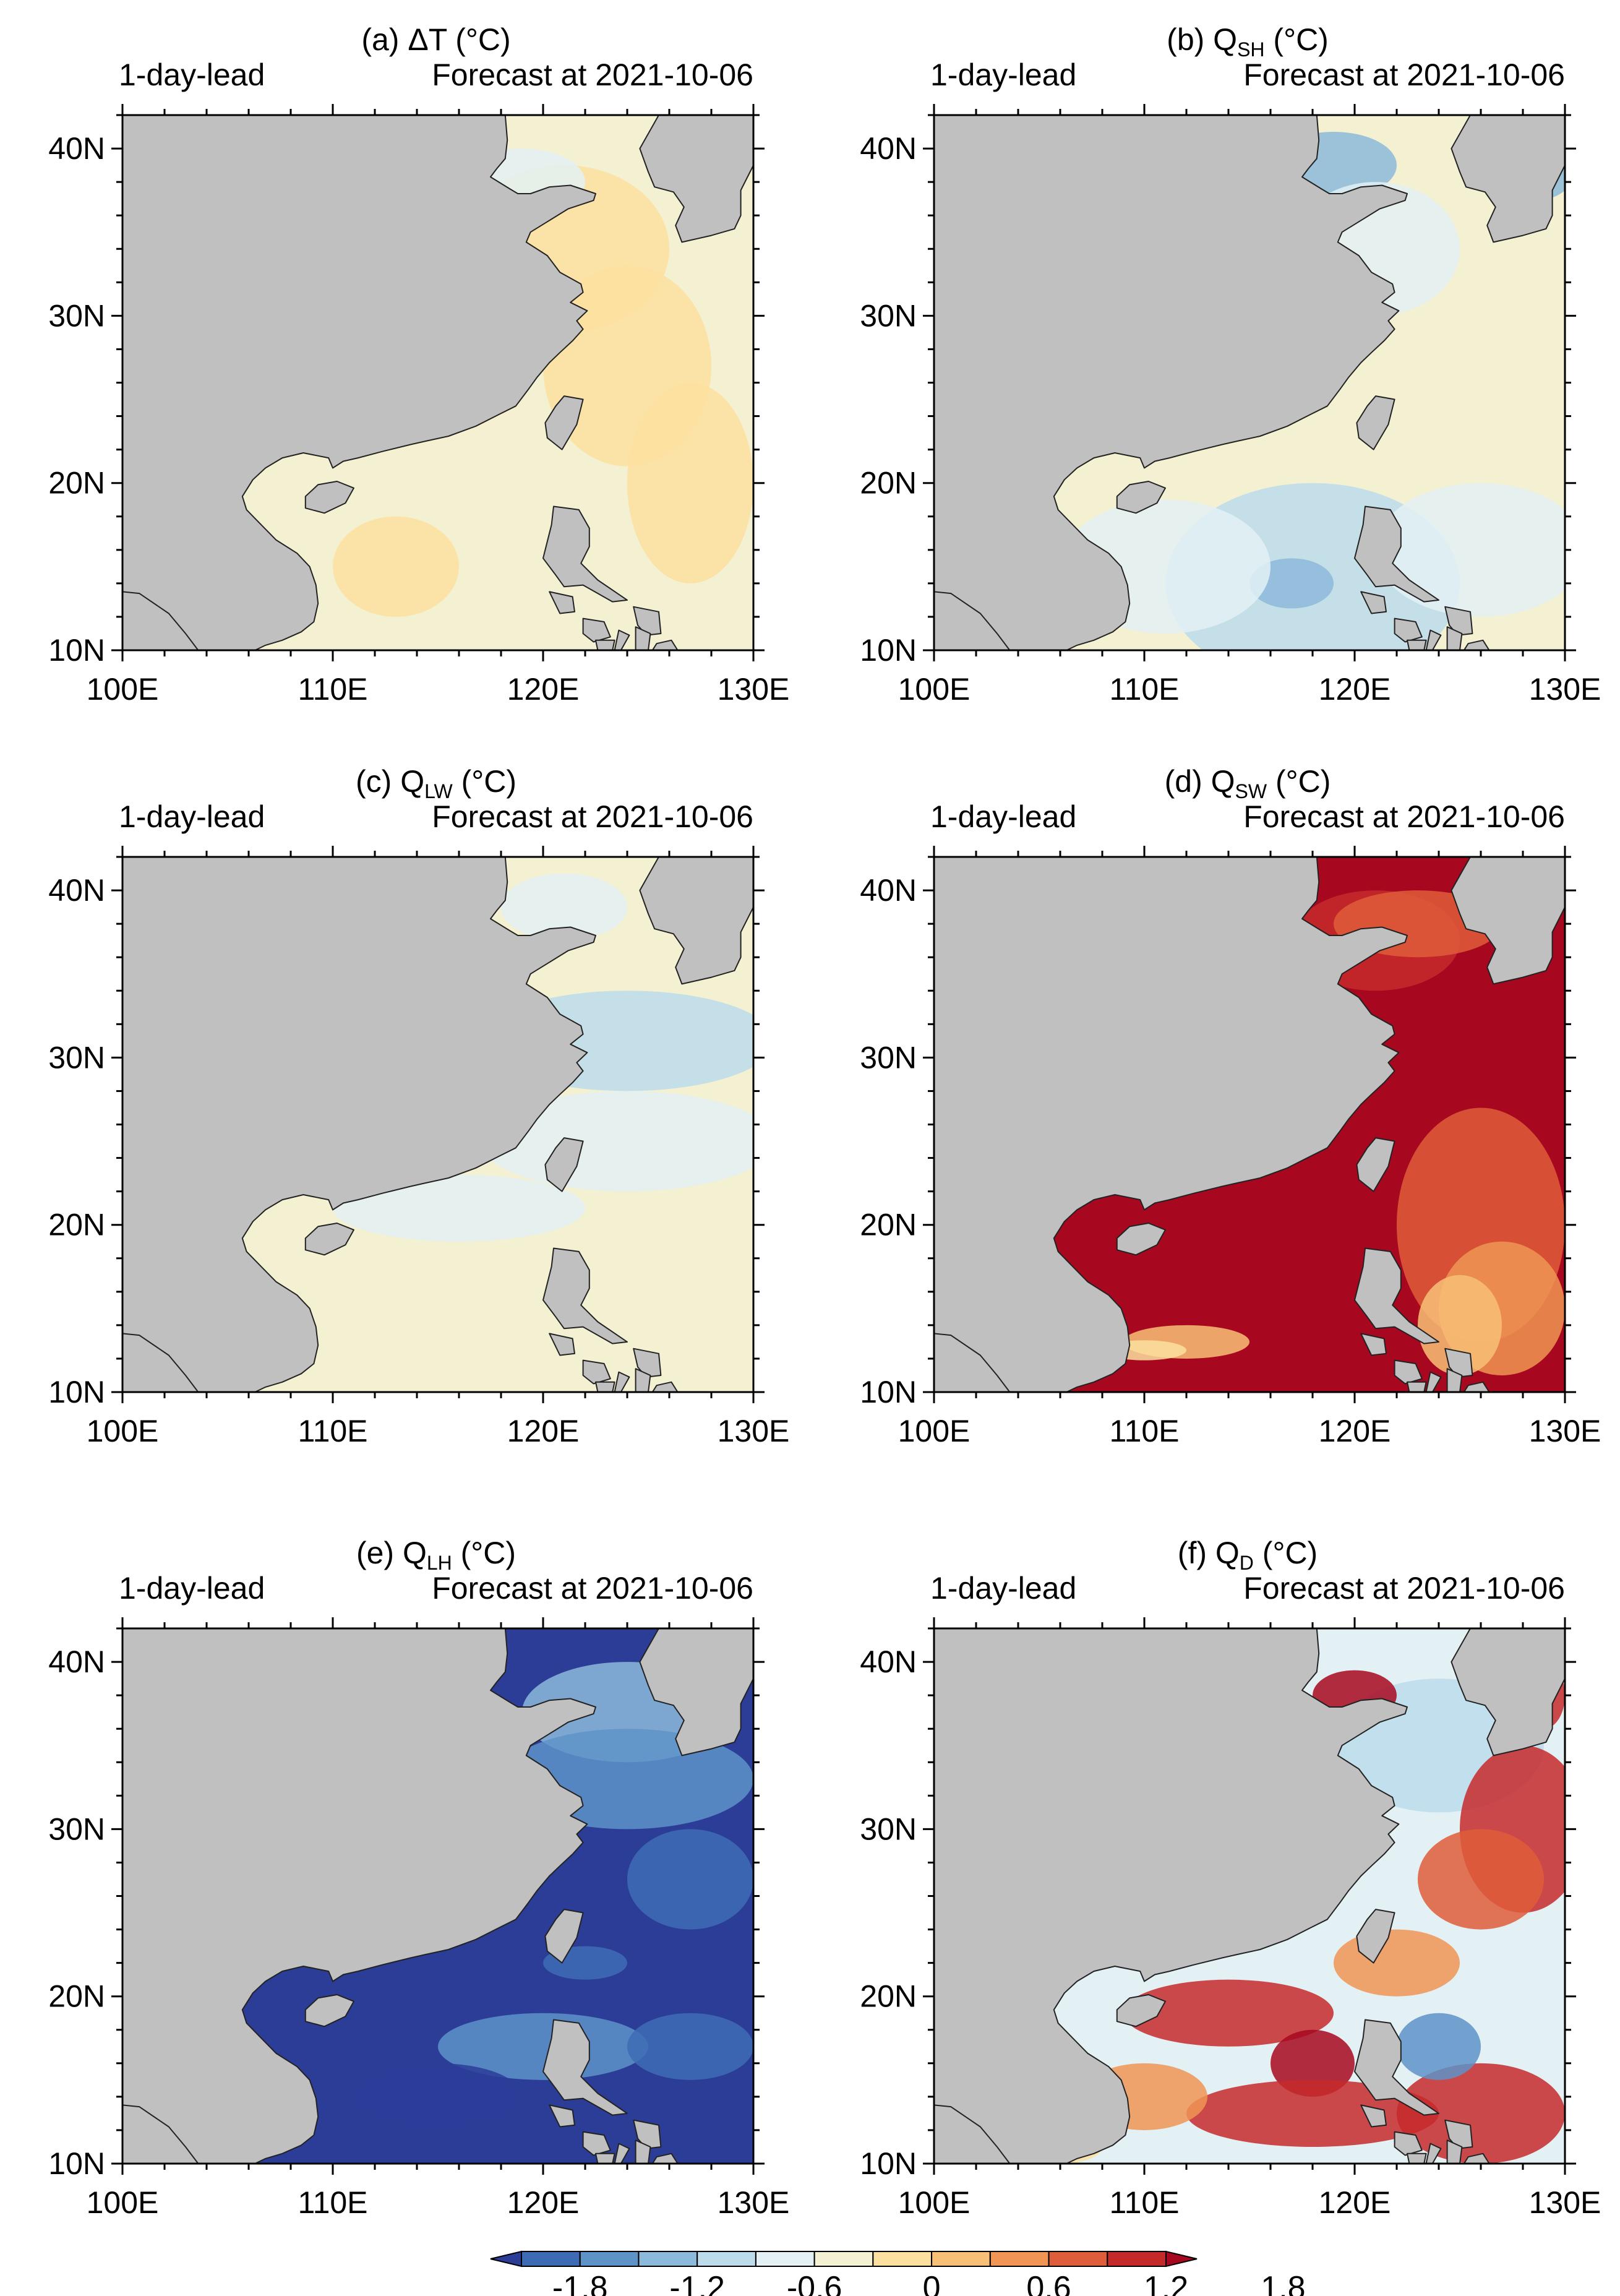 The image size is (1620, 2296). Describe the element at coordinates (1248, 1555) in the screenshot. I see `panel-title: (f) QD (°C)` at that location.